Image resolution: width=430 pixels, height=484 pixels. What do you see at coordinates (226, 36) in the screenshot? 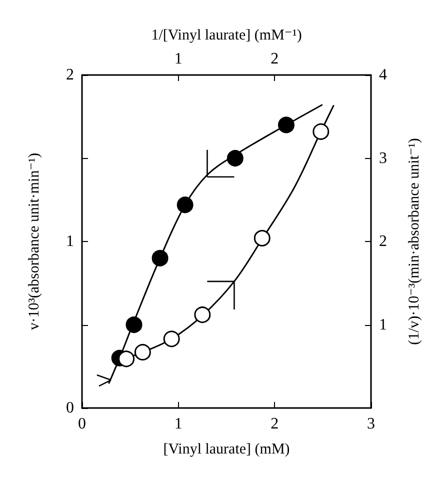
I see `x2-axis-title: 1/[Vinyl laurate] (mM⁻¹)` at bounding box center [226, 36].